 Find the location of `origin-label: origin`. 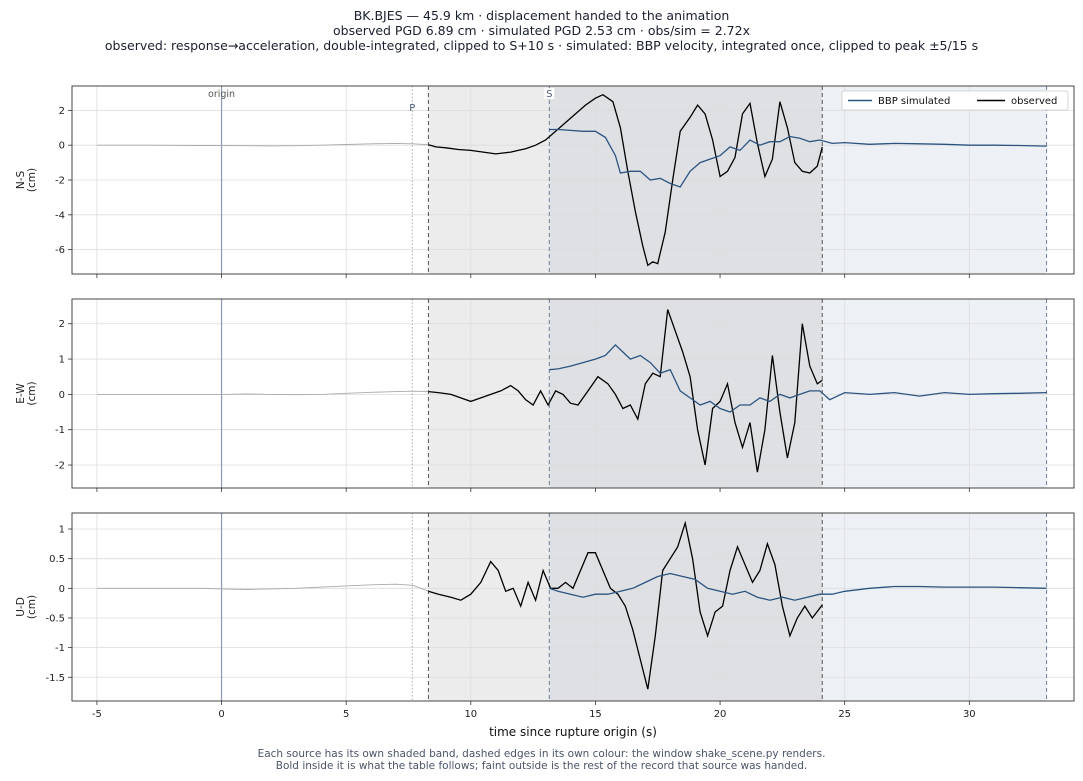

origin-label: origin is located at coordinates (221, 94).